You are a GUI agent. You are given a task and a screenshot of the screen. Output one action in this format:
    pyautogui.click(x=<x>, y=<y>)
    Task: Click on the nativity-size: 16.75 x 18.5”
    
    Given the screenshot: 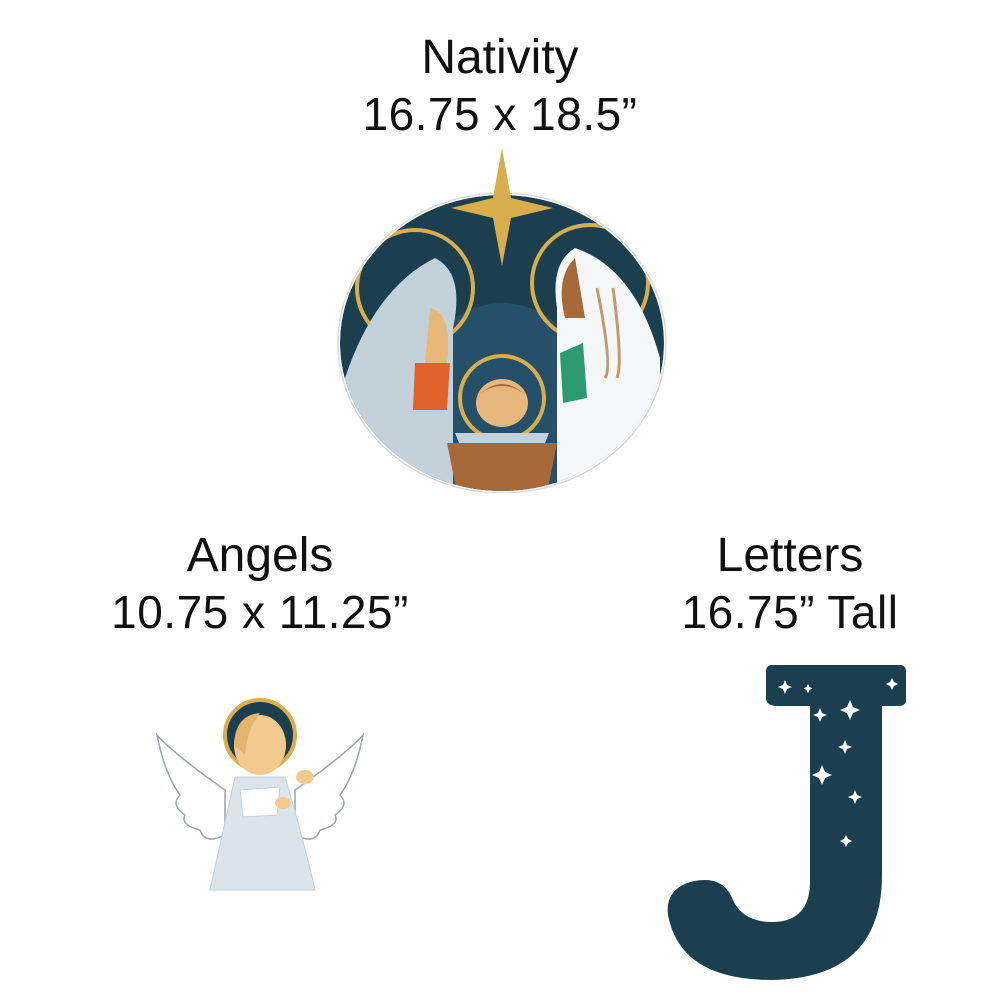 What is the action you would take?
    pyautogui.click(x=500, y=113)
    